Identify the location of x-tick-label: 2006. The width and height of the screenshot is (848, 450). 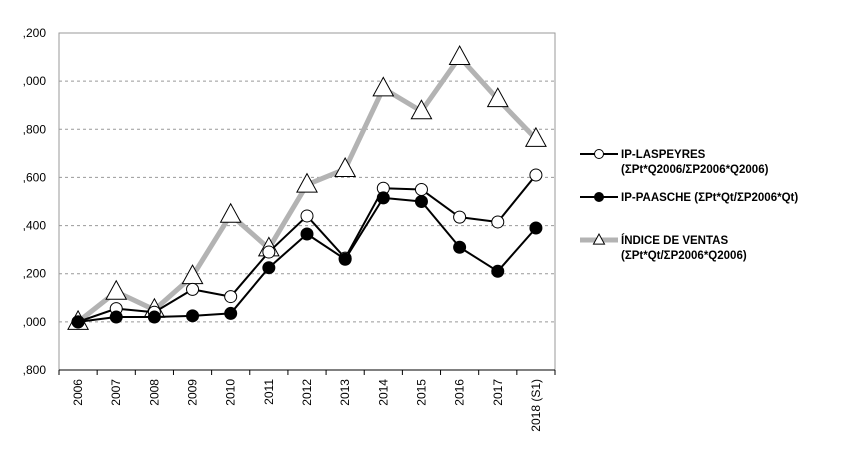
(78, 392).